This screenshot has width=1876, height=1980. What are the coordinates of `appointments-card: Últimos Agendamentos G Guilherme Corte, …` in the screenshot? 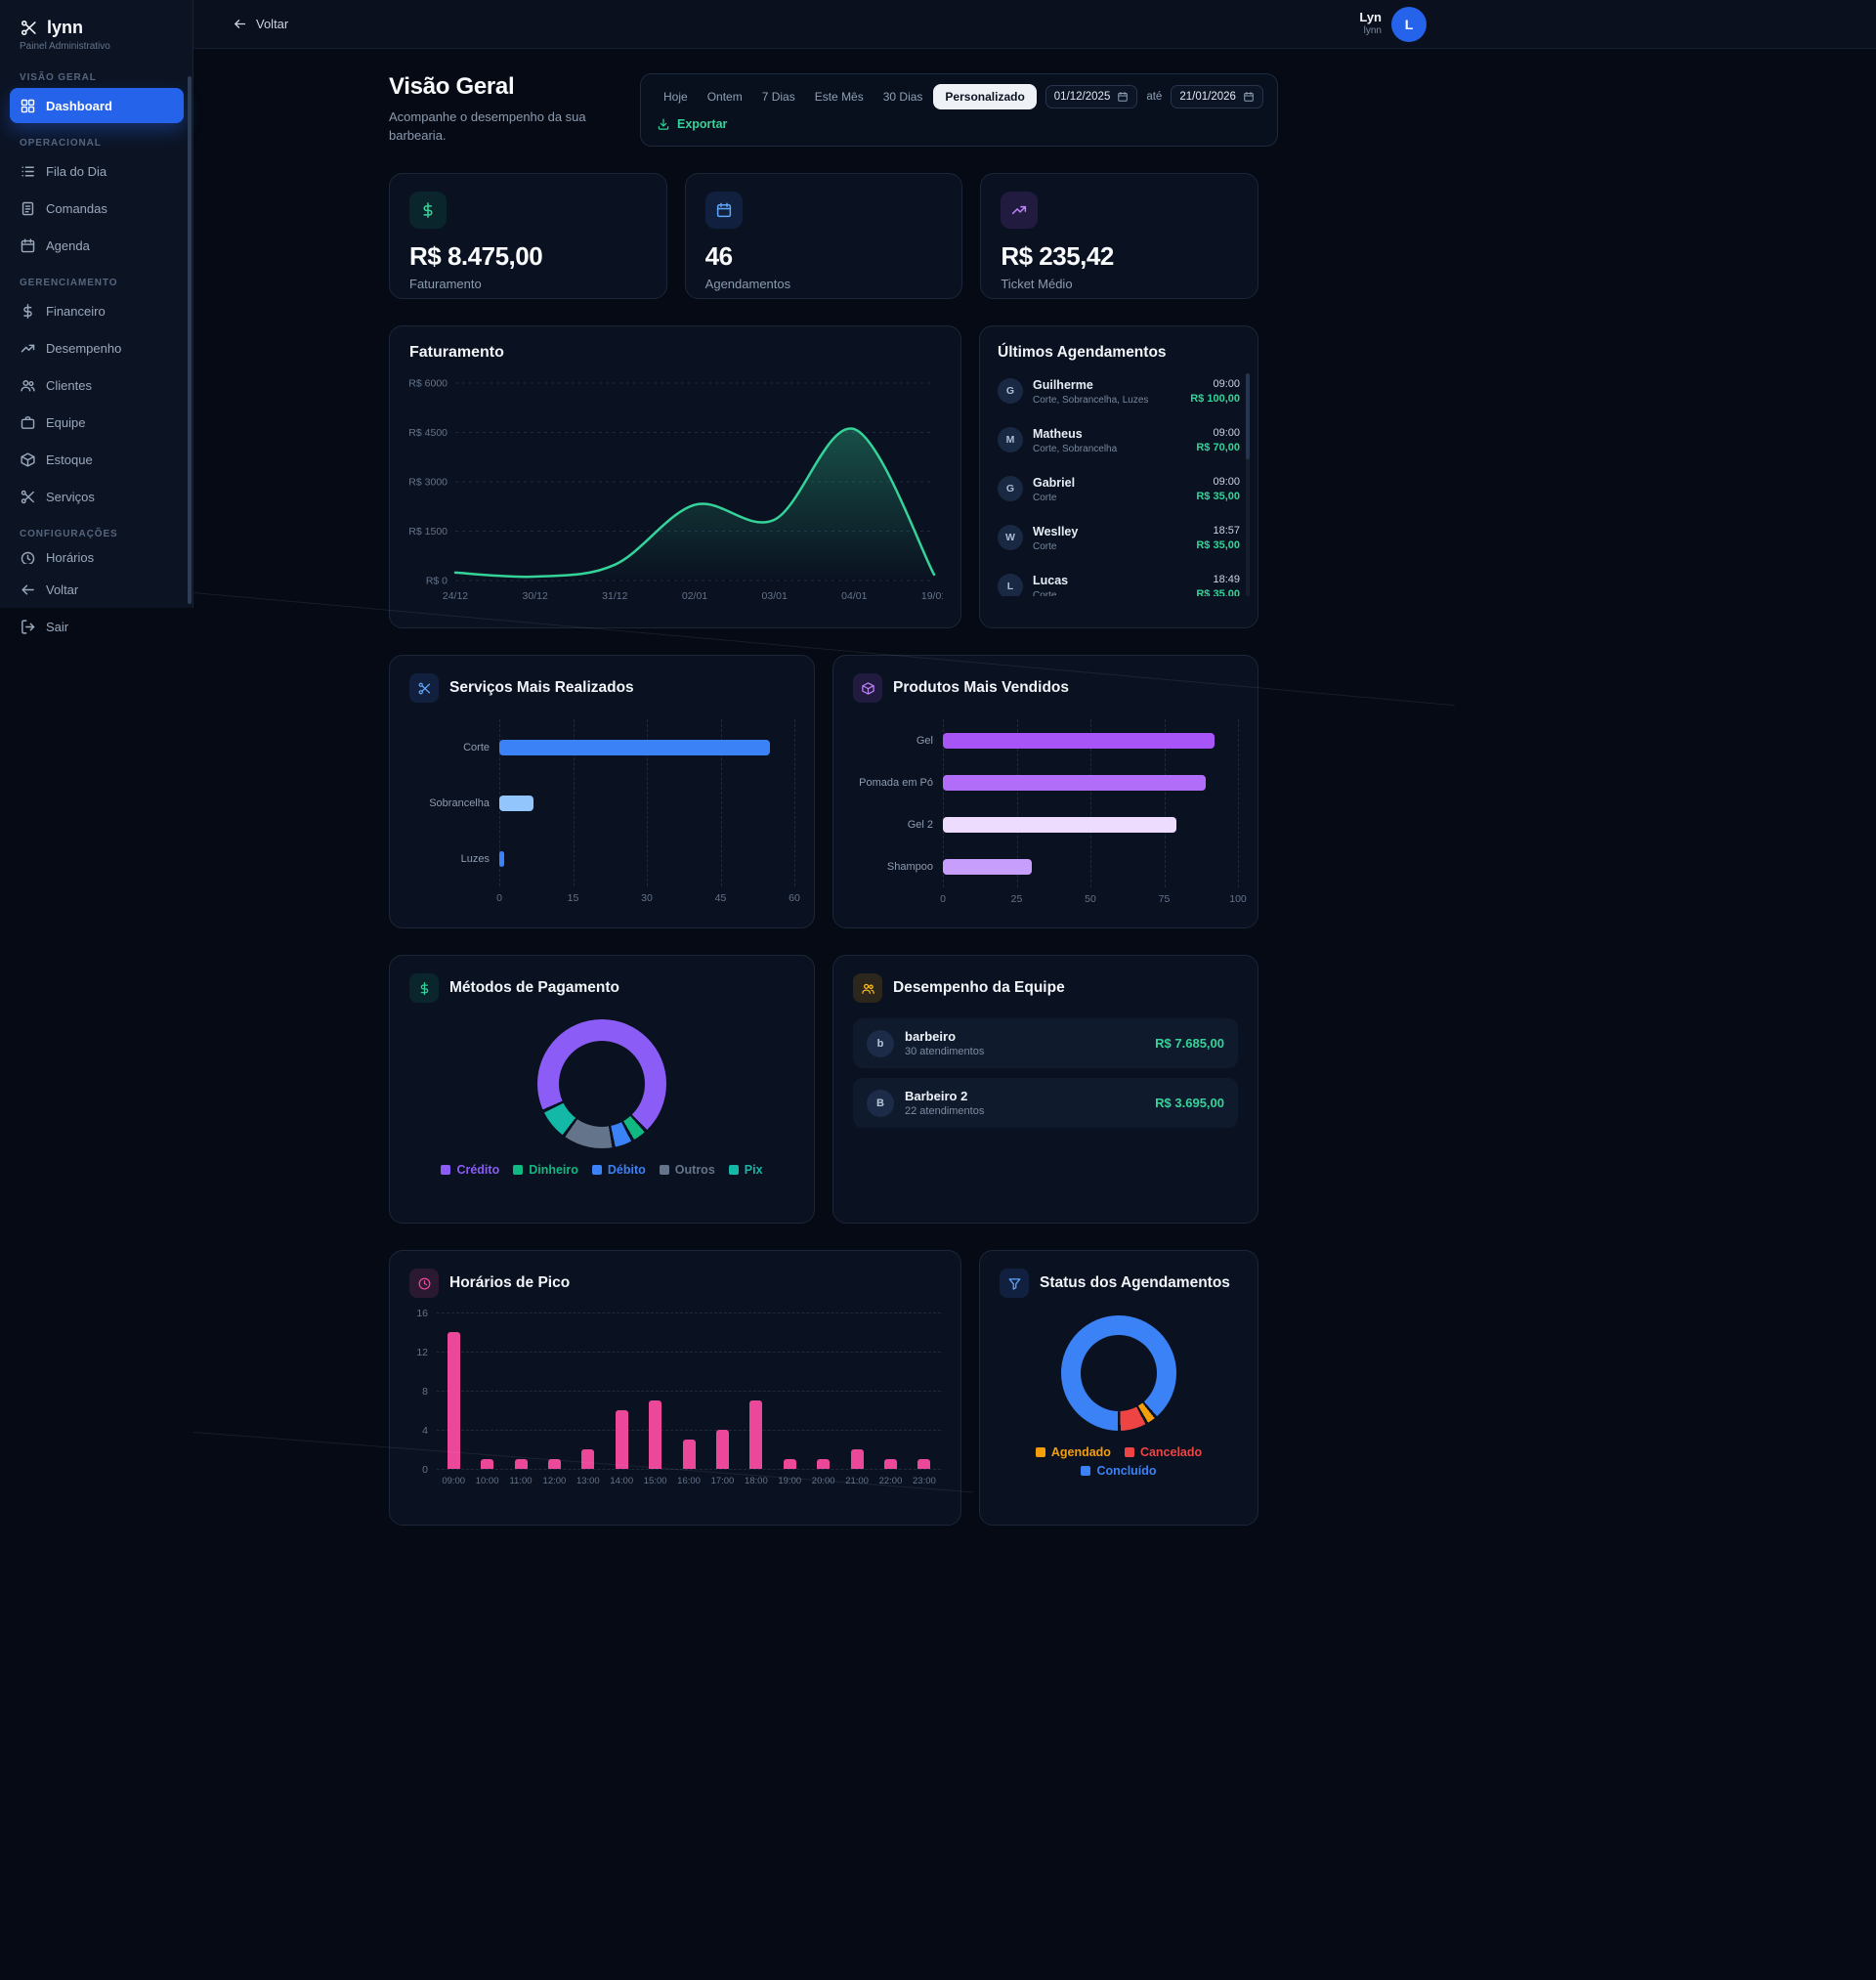 It's located at (1118, 476).